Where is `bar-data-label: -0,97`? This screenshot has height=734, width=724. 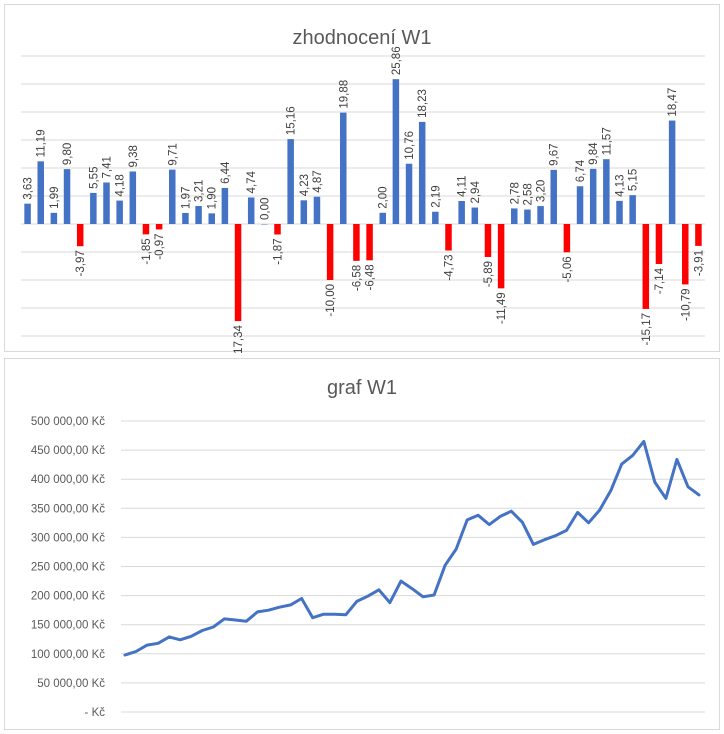
bar-data-label: -0,97 is located at coordinates (160, 246).